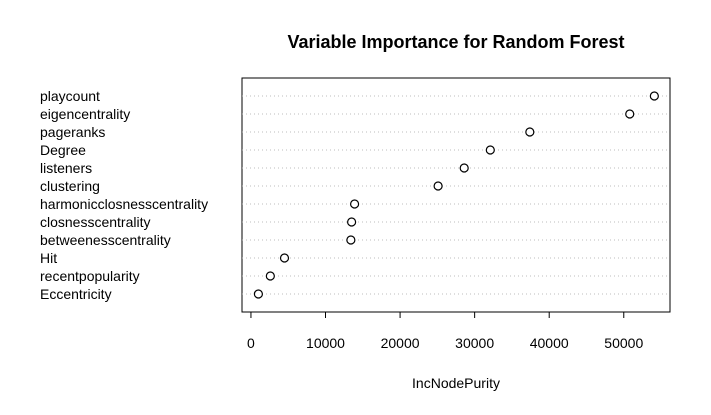  What do you see at coordinates (85, 114) in the screenshot?
I see `variable-label: eigencentrality` at bounding box center [85, 114].